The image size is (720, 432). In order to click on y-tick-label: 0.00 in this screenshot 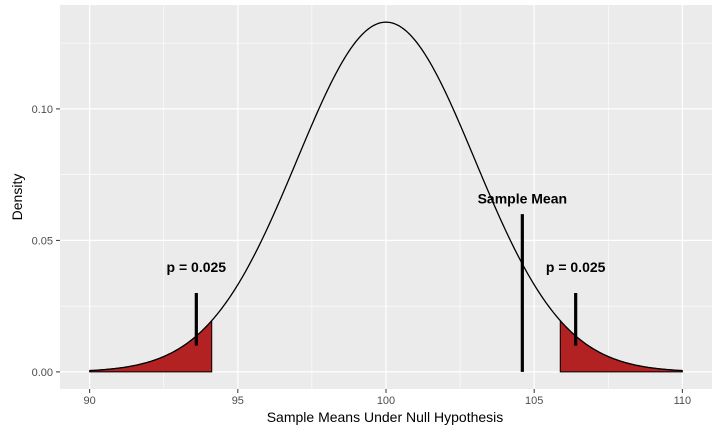, I will do `click(42, 373)`.